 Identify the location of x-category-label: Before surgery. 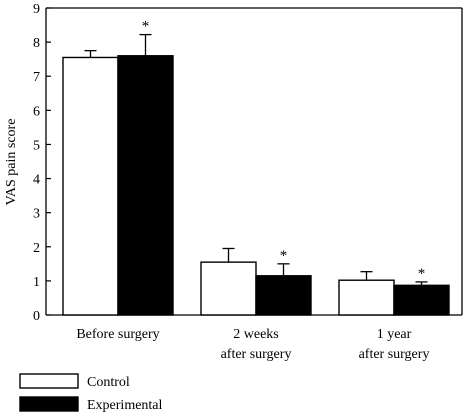
(117, 334).